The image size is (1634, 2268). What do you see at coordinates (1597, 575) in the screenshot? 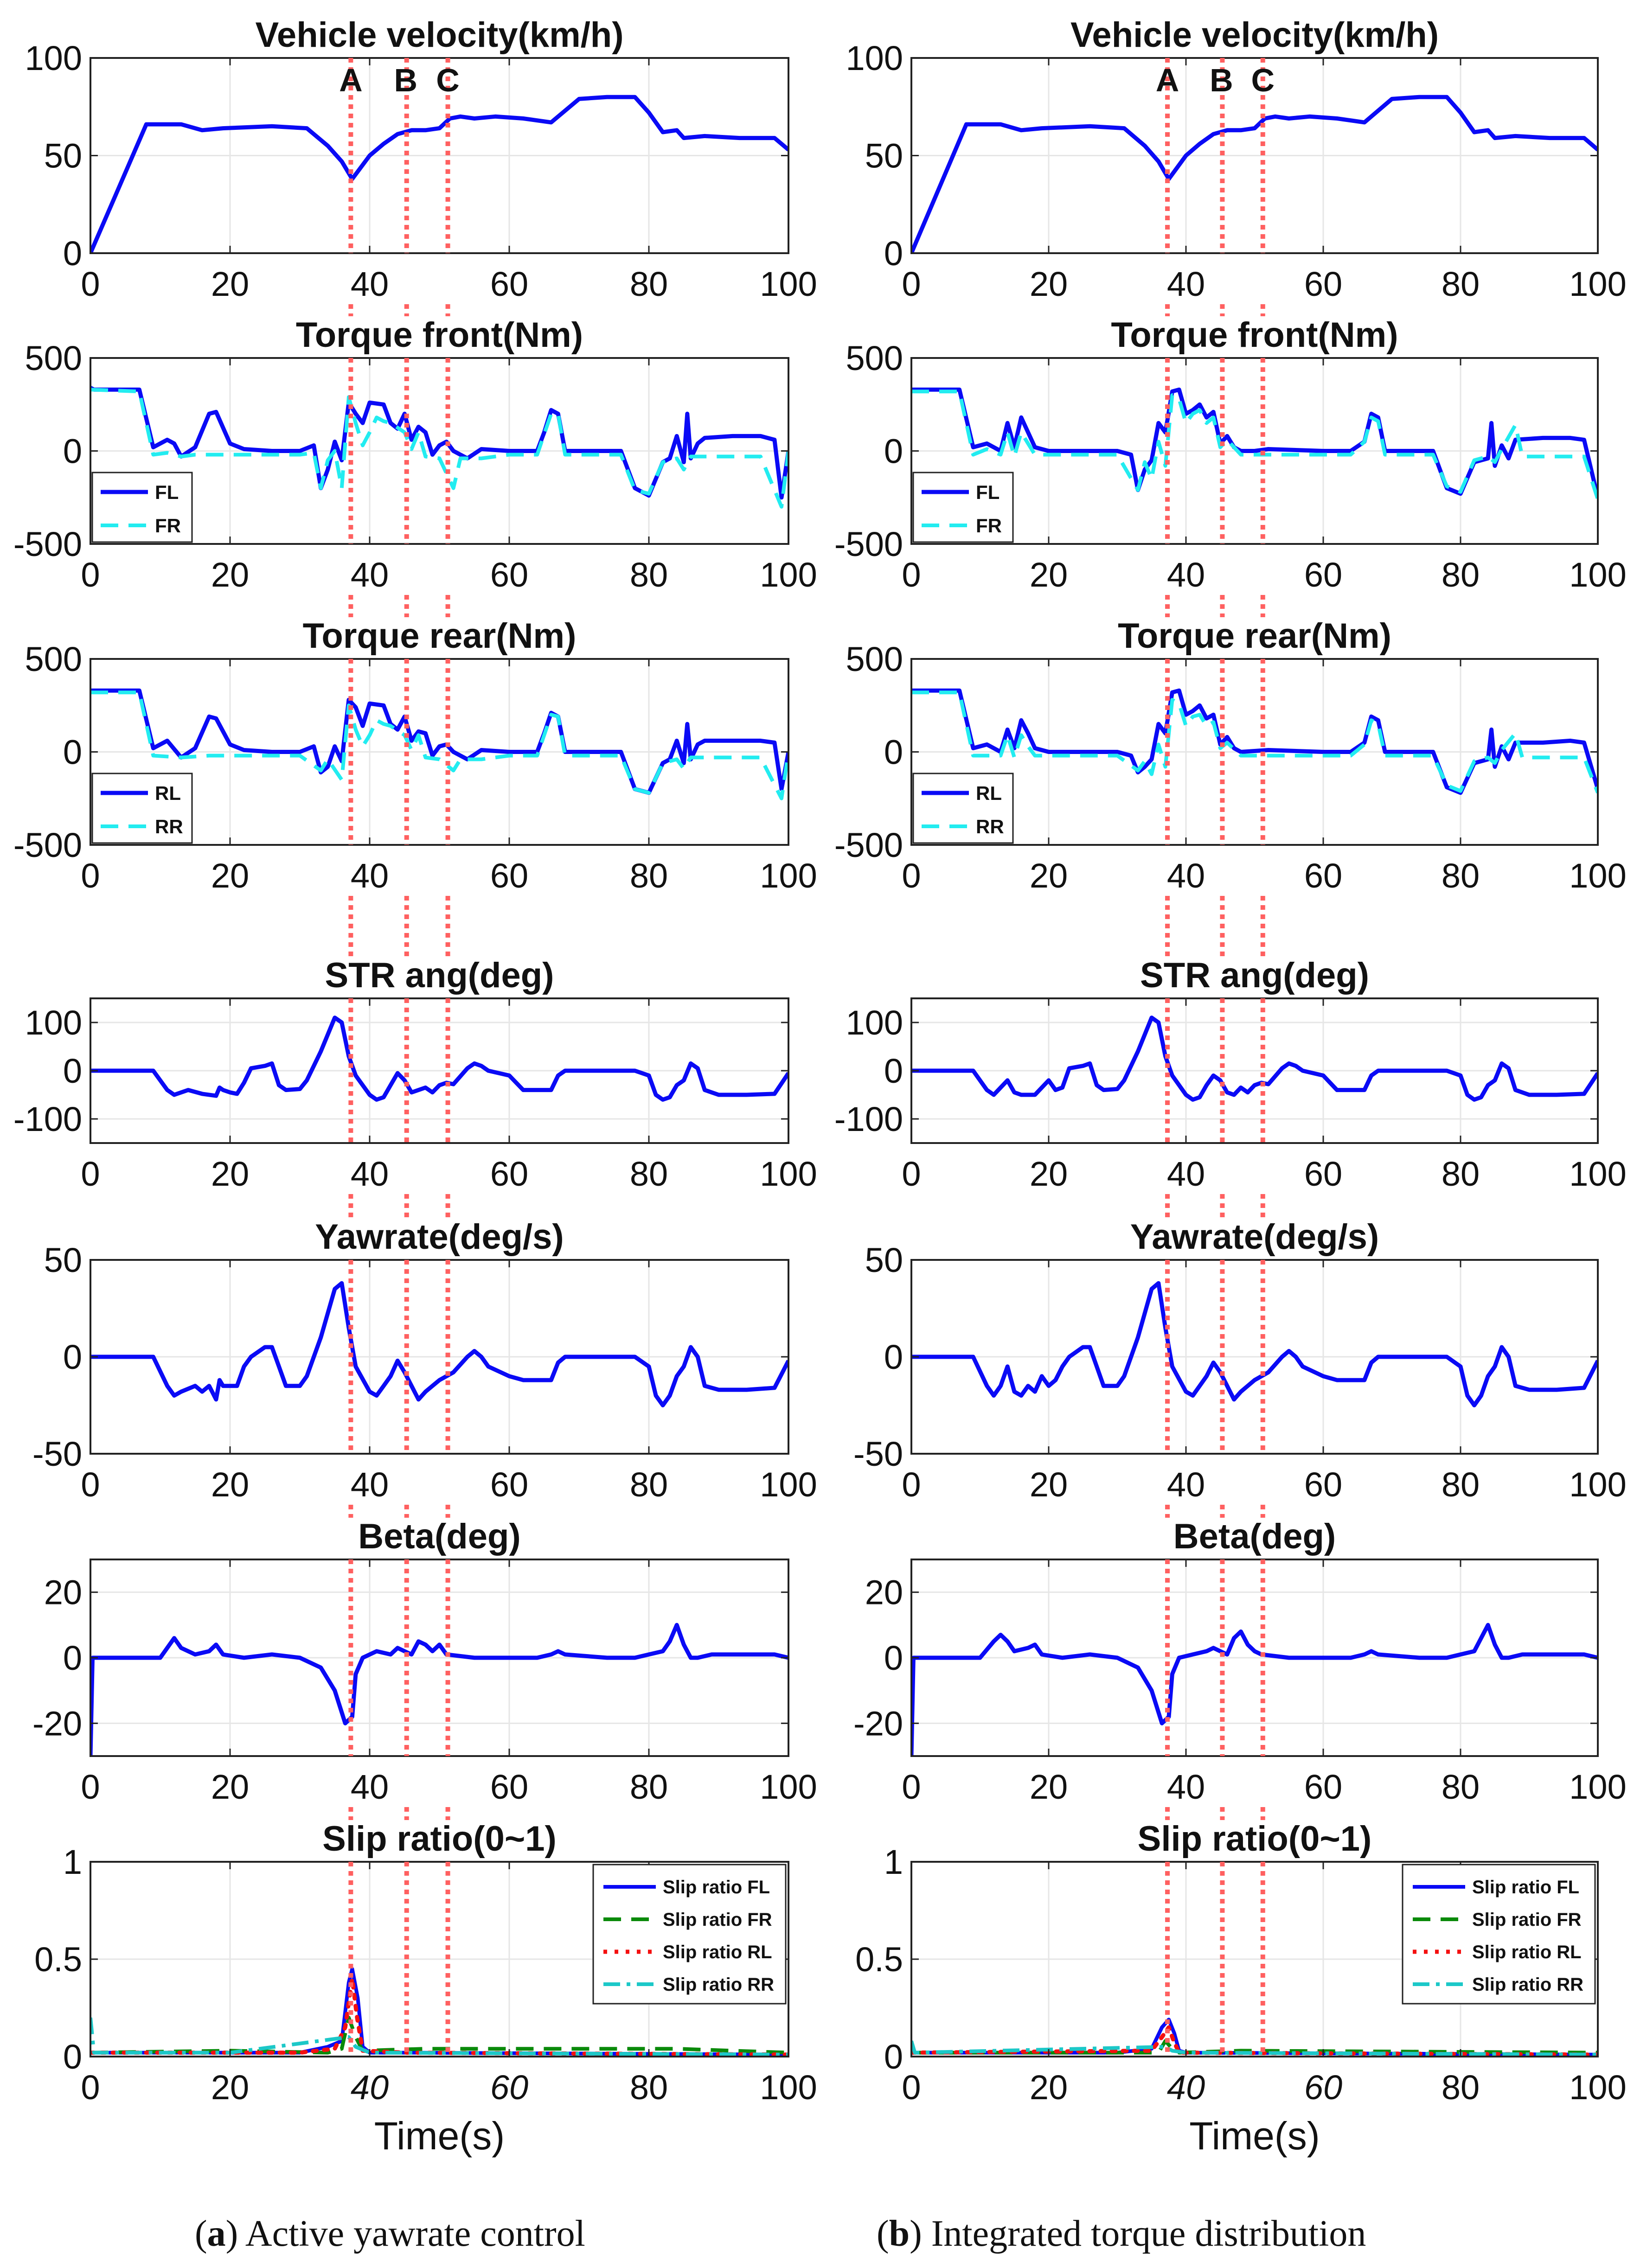
I see `b-torque-front-xtick-label: 100` at bounding box center [1597, 575].